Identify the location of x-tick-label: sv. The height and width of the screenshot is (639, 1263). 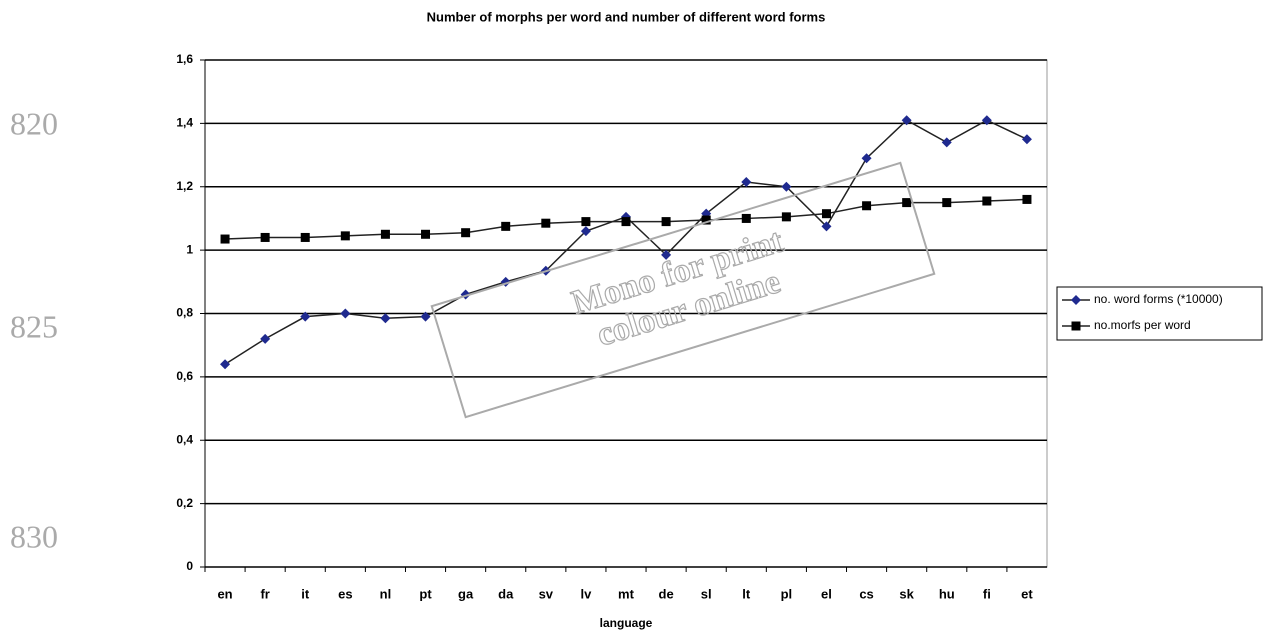
(546, 593).